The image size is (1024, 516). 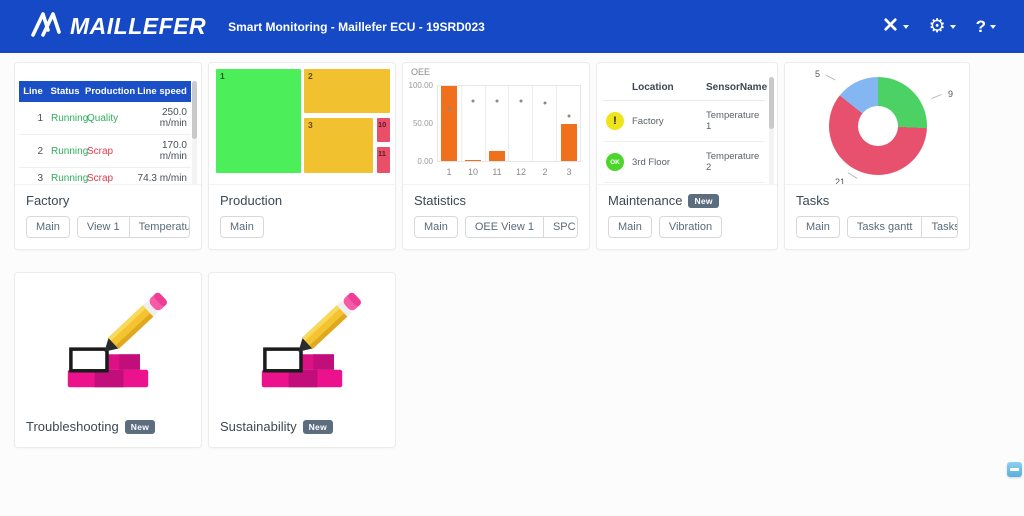 I want to click on maintenance-table-header: Location SensorName, so click(x=685, y=89).